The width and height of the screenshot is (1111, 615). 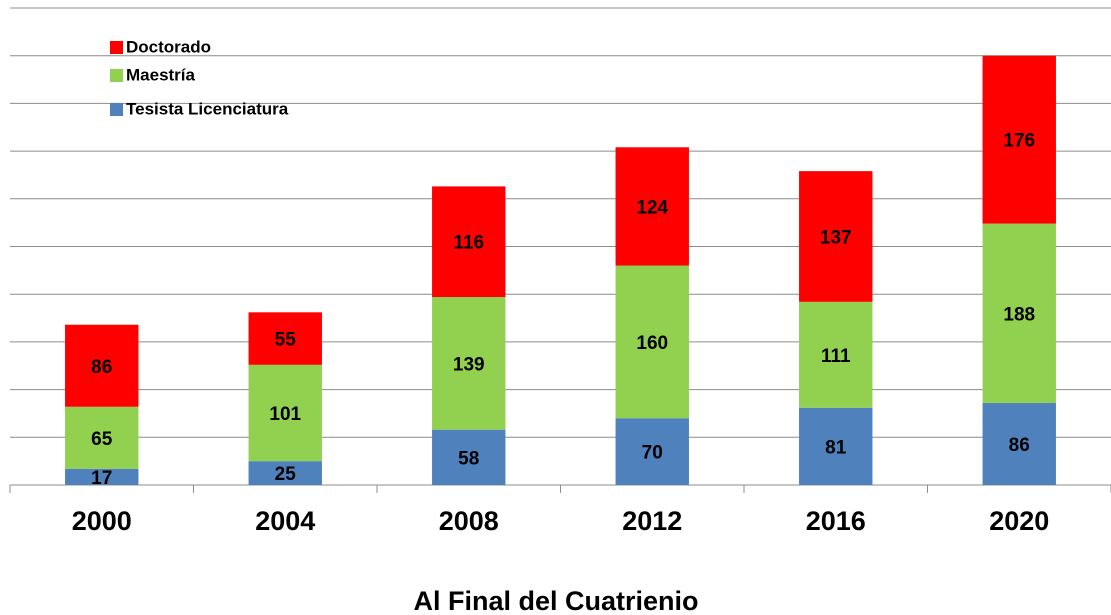 I want to click on x-tick-label: 2004, so click(x=285, y=521).